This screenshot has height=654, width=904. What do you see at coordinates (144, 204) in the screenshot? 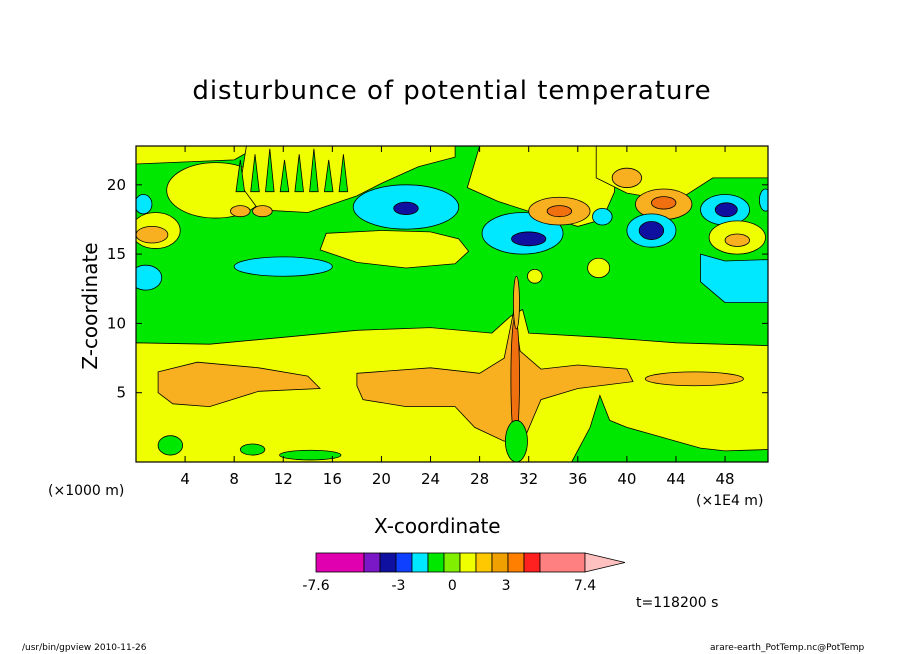
I see `cyan-left-top` at bounding box center [144, 204].